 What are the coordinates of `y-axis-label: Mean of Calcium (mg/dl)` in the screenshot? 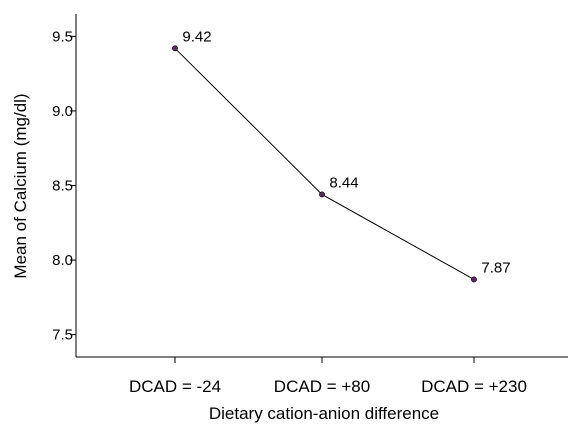 It's located at (20, 185).